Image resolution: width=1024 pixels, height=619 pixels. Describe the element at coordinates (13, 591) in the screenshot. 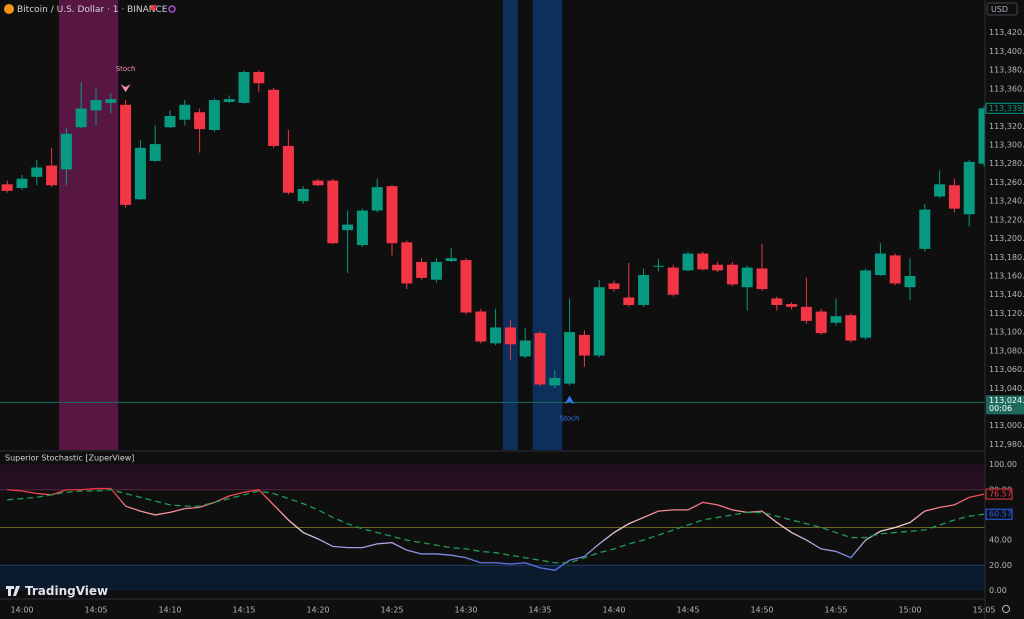

I see `brand-logo` at that location.